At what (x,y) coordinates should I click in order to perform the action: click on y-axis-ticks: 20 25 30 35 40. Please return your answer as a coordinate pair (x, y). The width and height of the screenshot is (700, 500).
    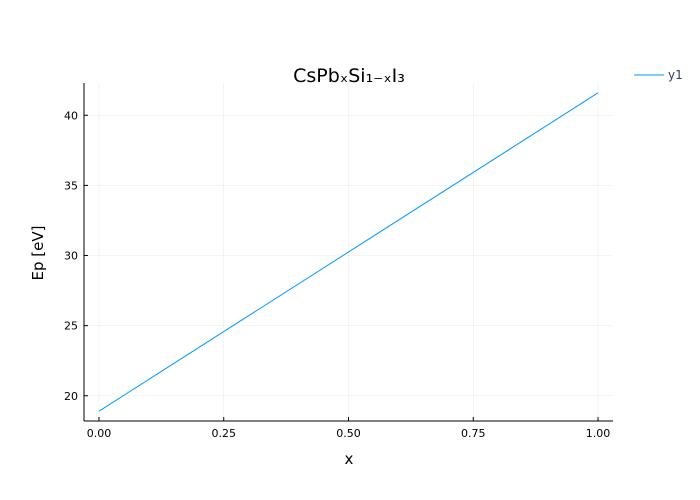
    Looking at the image, I should click on (76, 256).